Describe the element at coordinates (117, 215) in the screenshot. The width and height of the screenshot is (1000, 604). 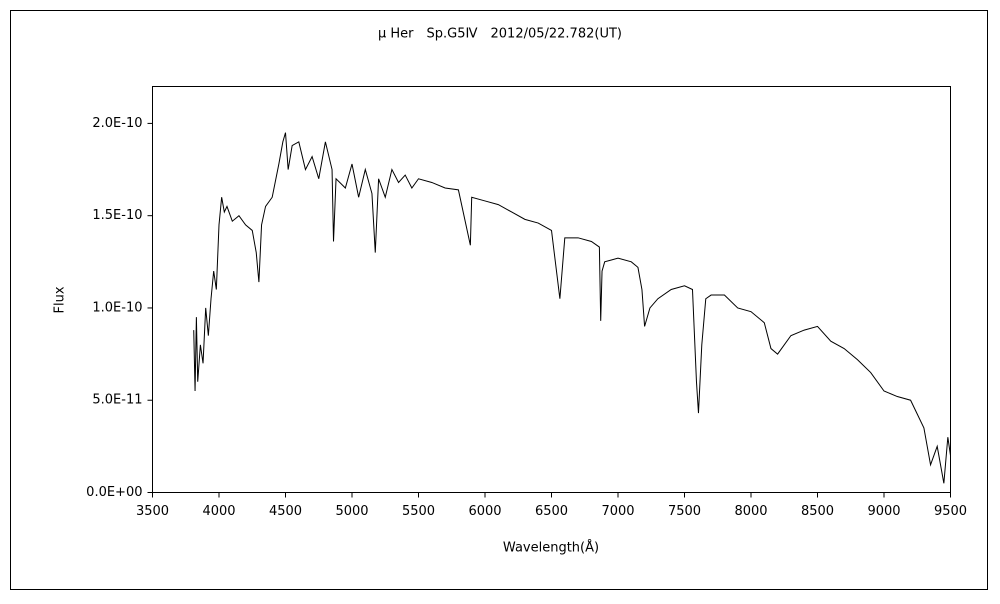
I see `y-tick-label: 1.5E-10` at that location.